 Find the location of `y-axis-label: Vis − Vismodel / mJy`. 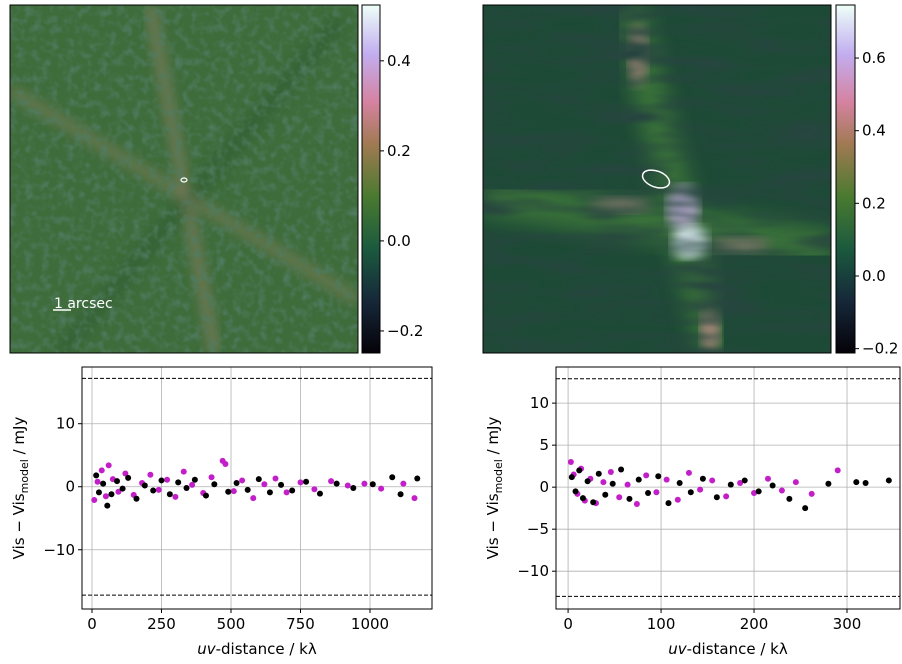

y-axis-label: Vis − Vismodel / mJy is located at coordinates (494, 488).